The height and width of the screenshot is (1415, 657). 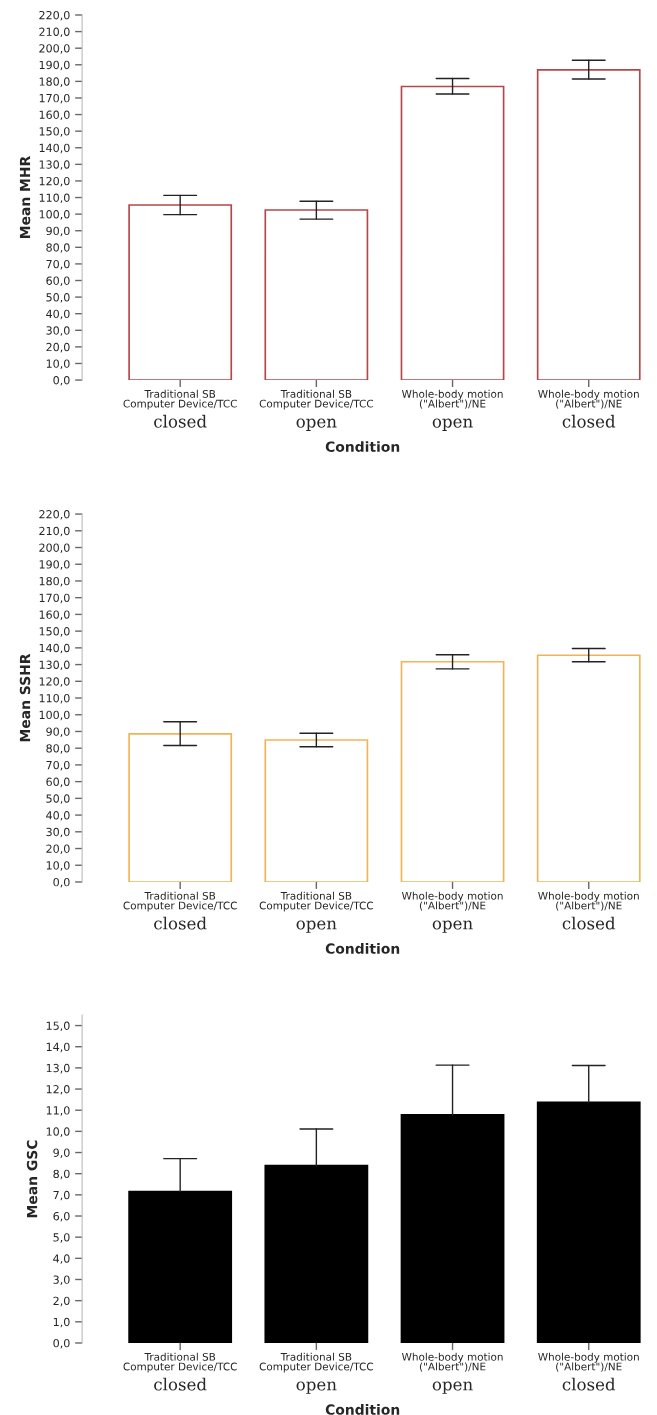 I want to click on y-tick-label: 9,0, so click(x=61, y=1153).